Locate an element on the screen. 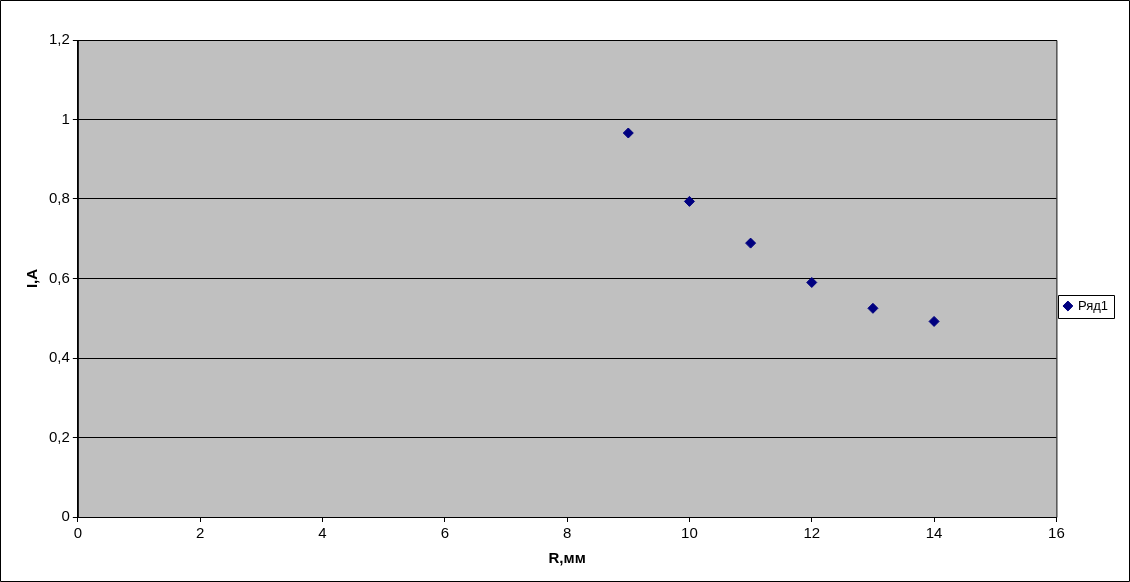 The image size is (1130, 582). x-tick-label: 2 is located at coordinates (200, 533).